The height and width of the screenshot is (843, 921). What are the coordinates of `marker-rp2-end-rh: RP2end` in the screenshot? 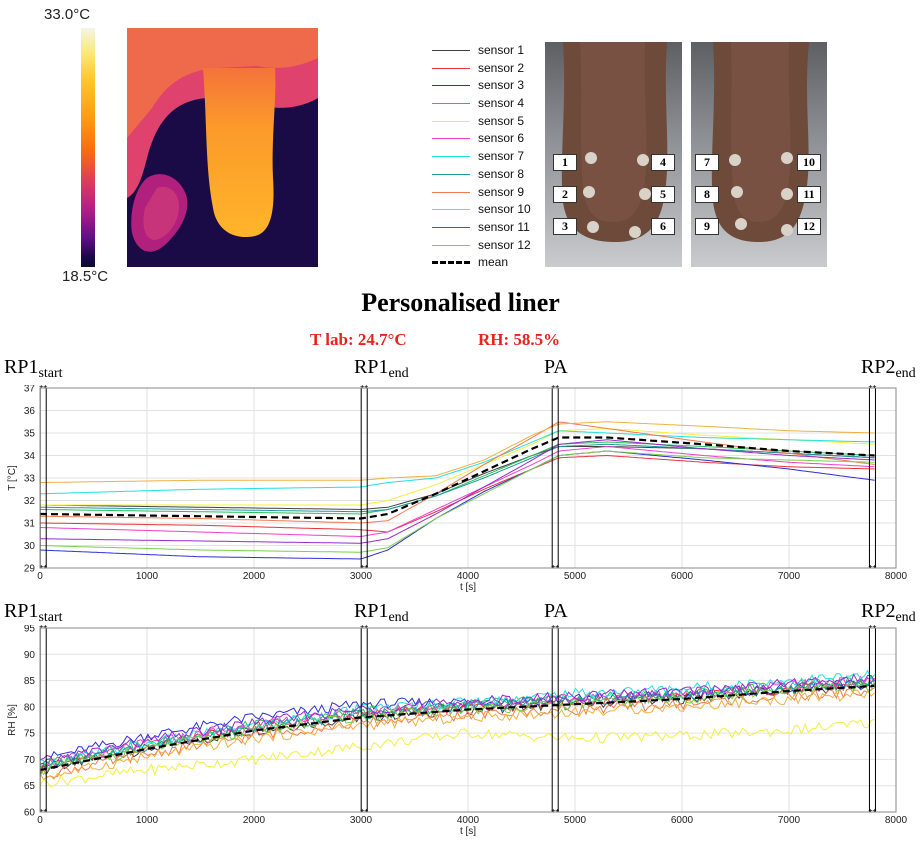 It's located at (888, 613).